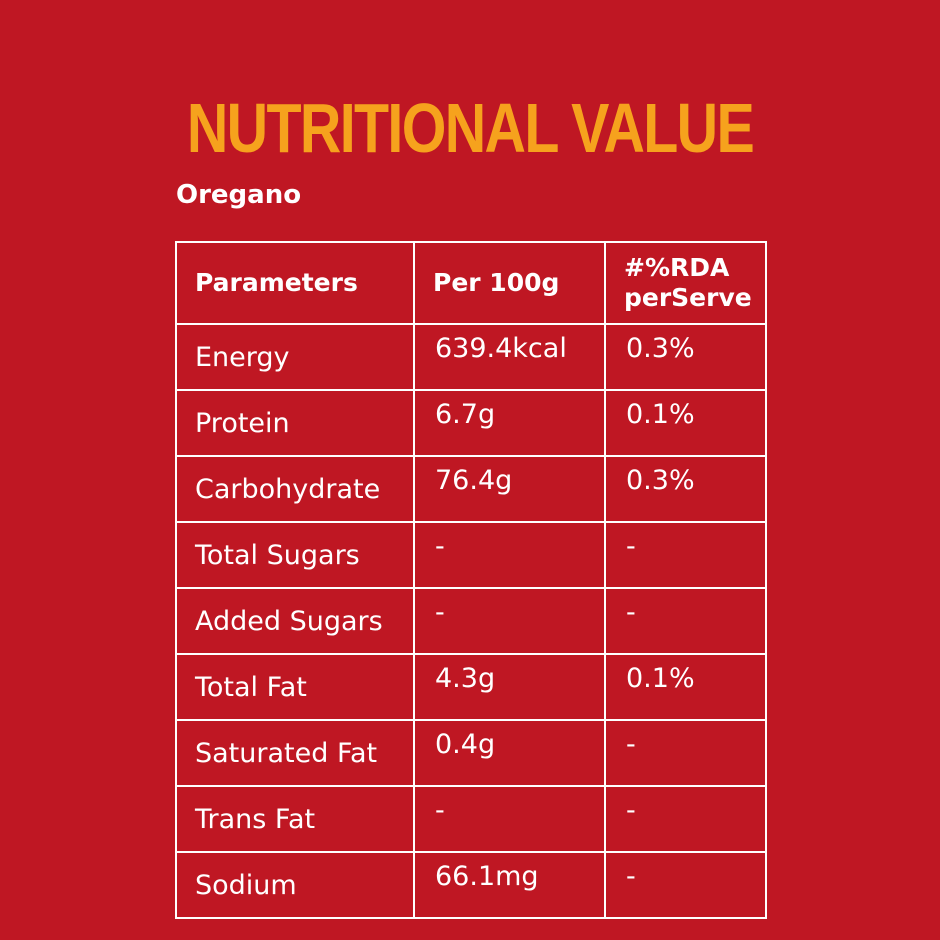 Image resolution: width=940 pixels, height=940 pixels. I want to click on table-row: Sodium 66.1mg -, so click(471, 885).